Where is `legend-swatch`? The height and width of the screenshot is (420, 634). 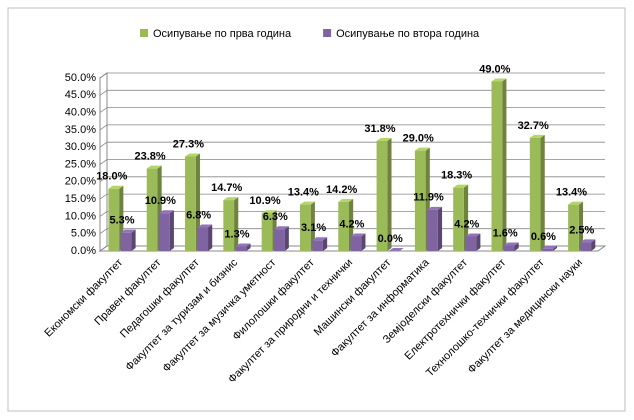
legend-swatch is located at coordinates (144, 33).